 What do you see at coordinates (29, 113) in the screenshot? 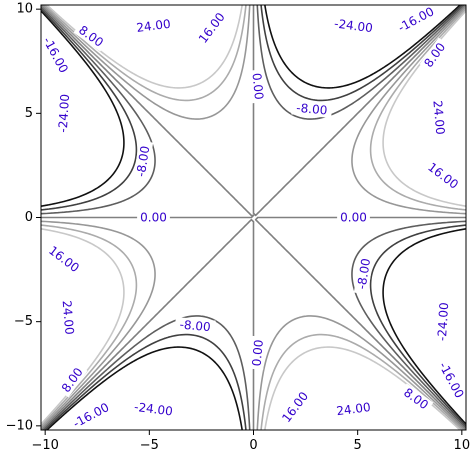
I see `y-tick-label: 5` at bounding box center [29, 113].